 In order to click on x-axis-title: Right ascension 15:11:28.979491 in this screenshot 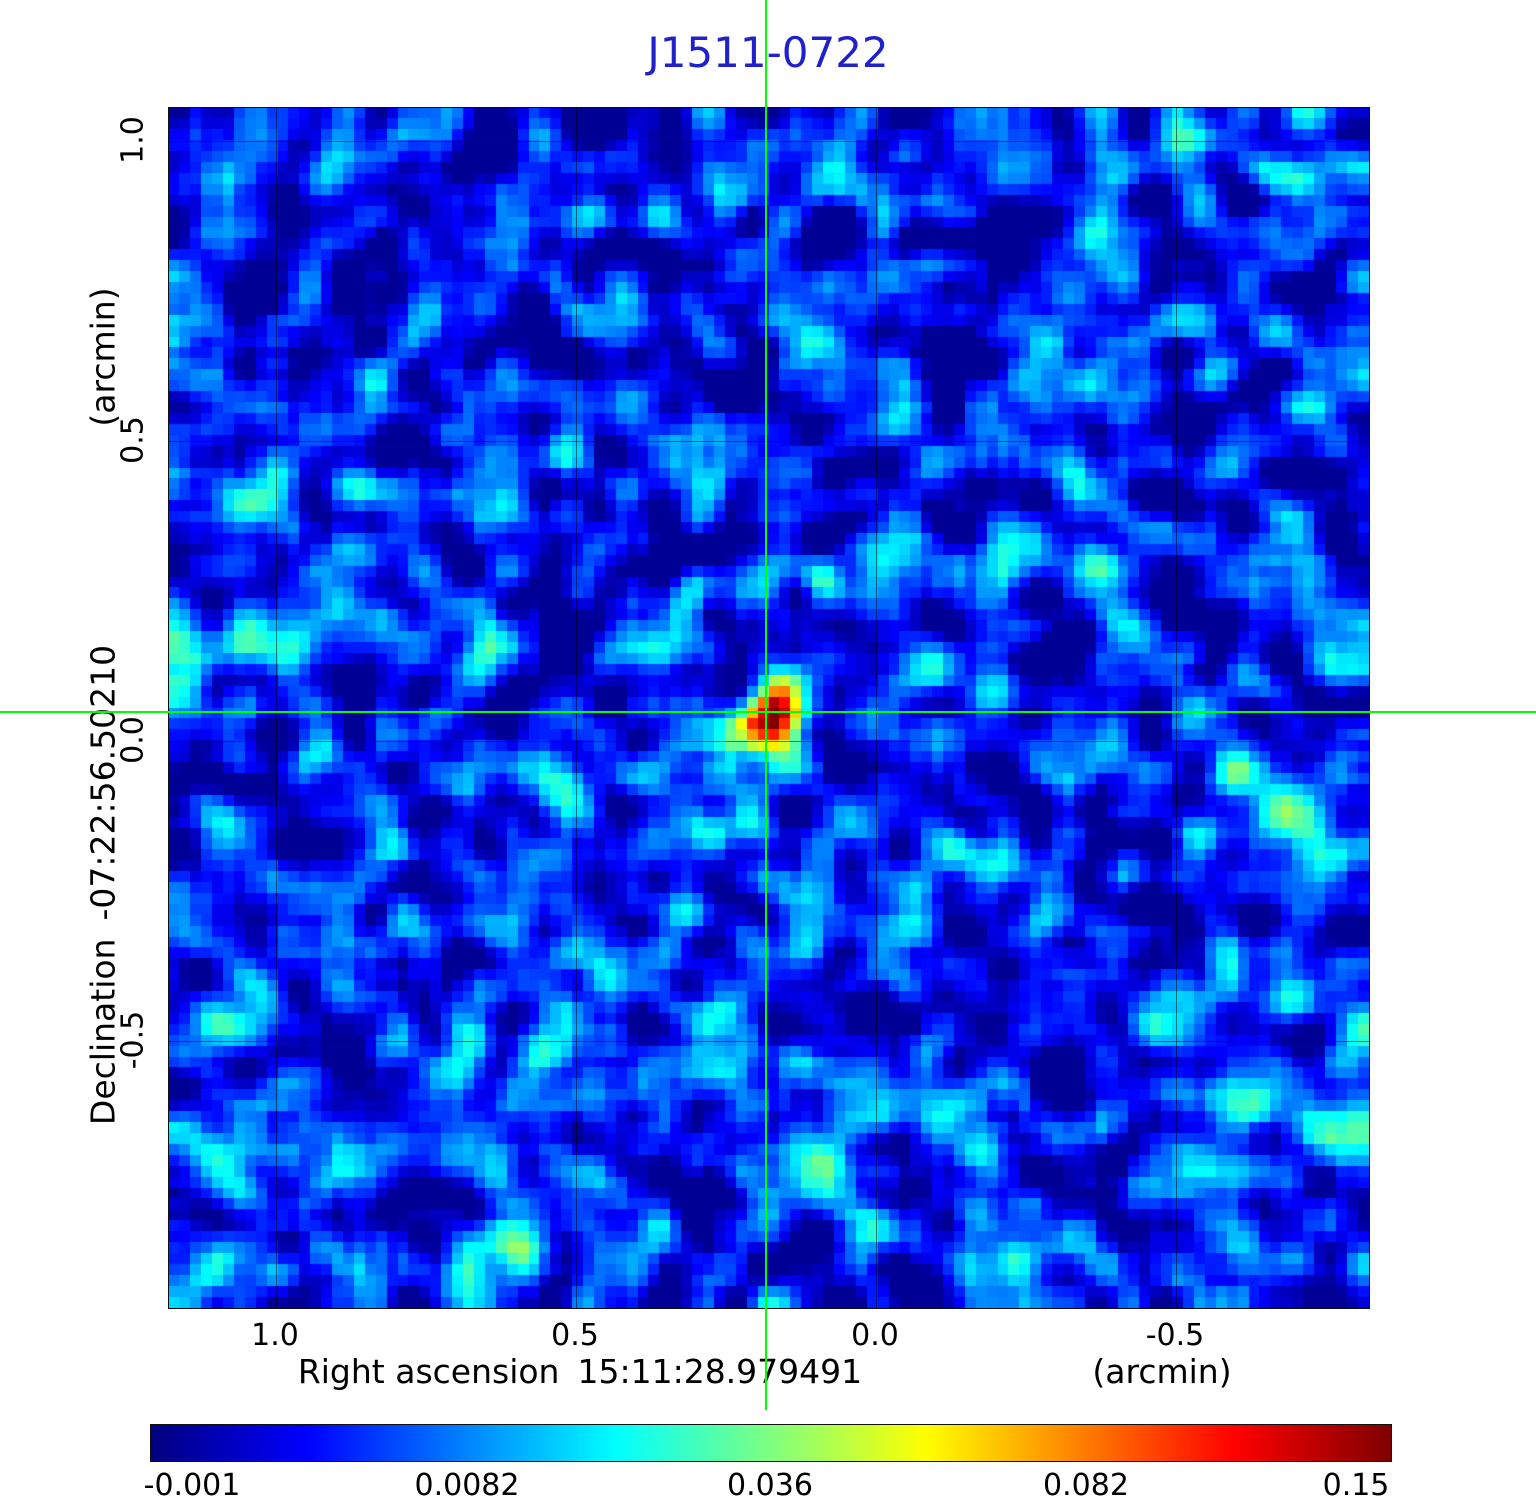, I will do `click(580, 1371)`.